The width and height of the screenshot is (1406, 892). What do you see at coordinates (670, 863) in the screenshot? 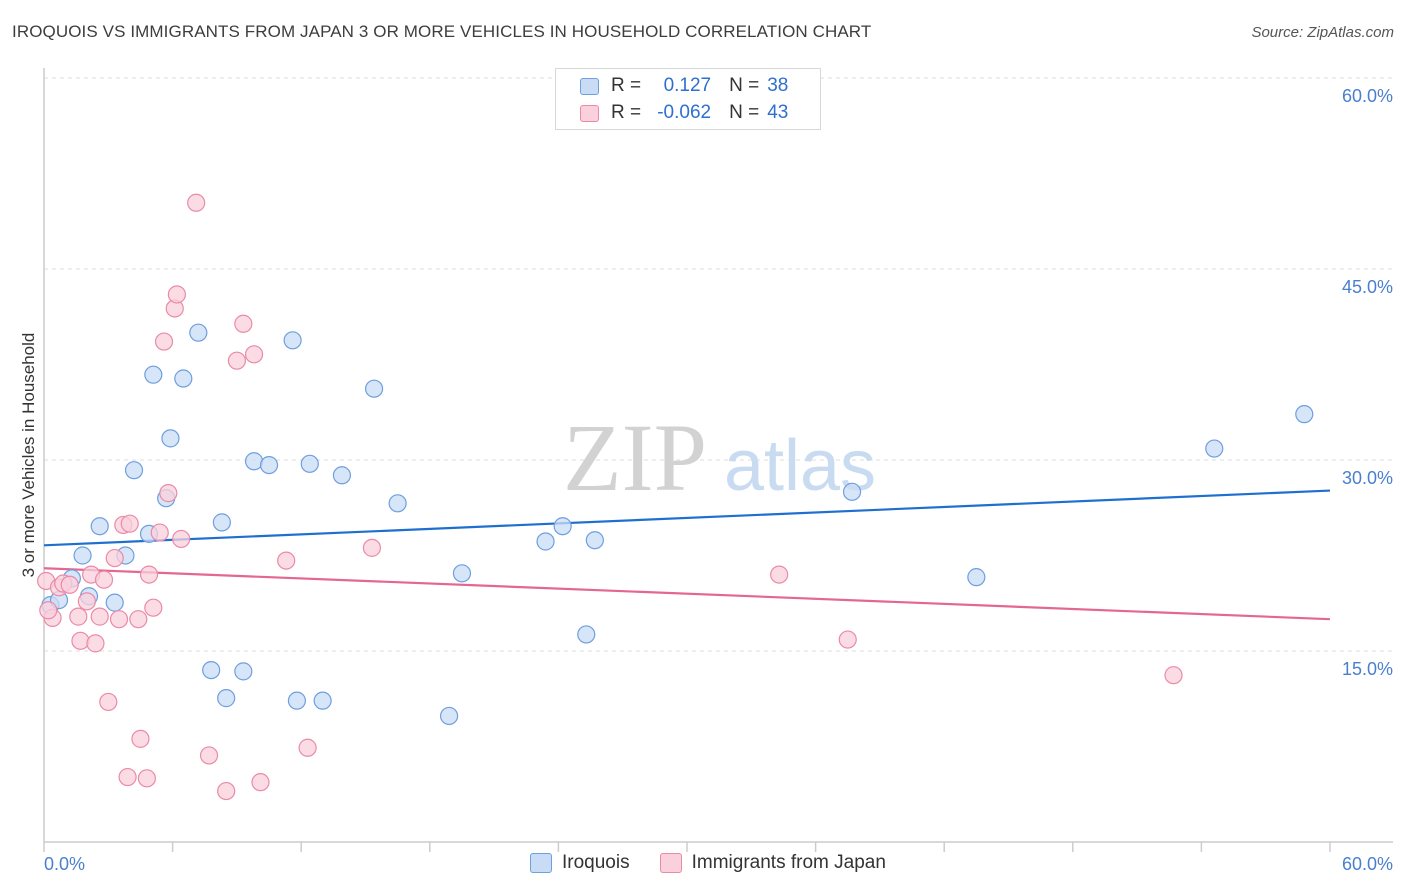
I see `legend-swatch-japan` at bounding box center [670, 863].